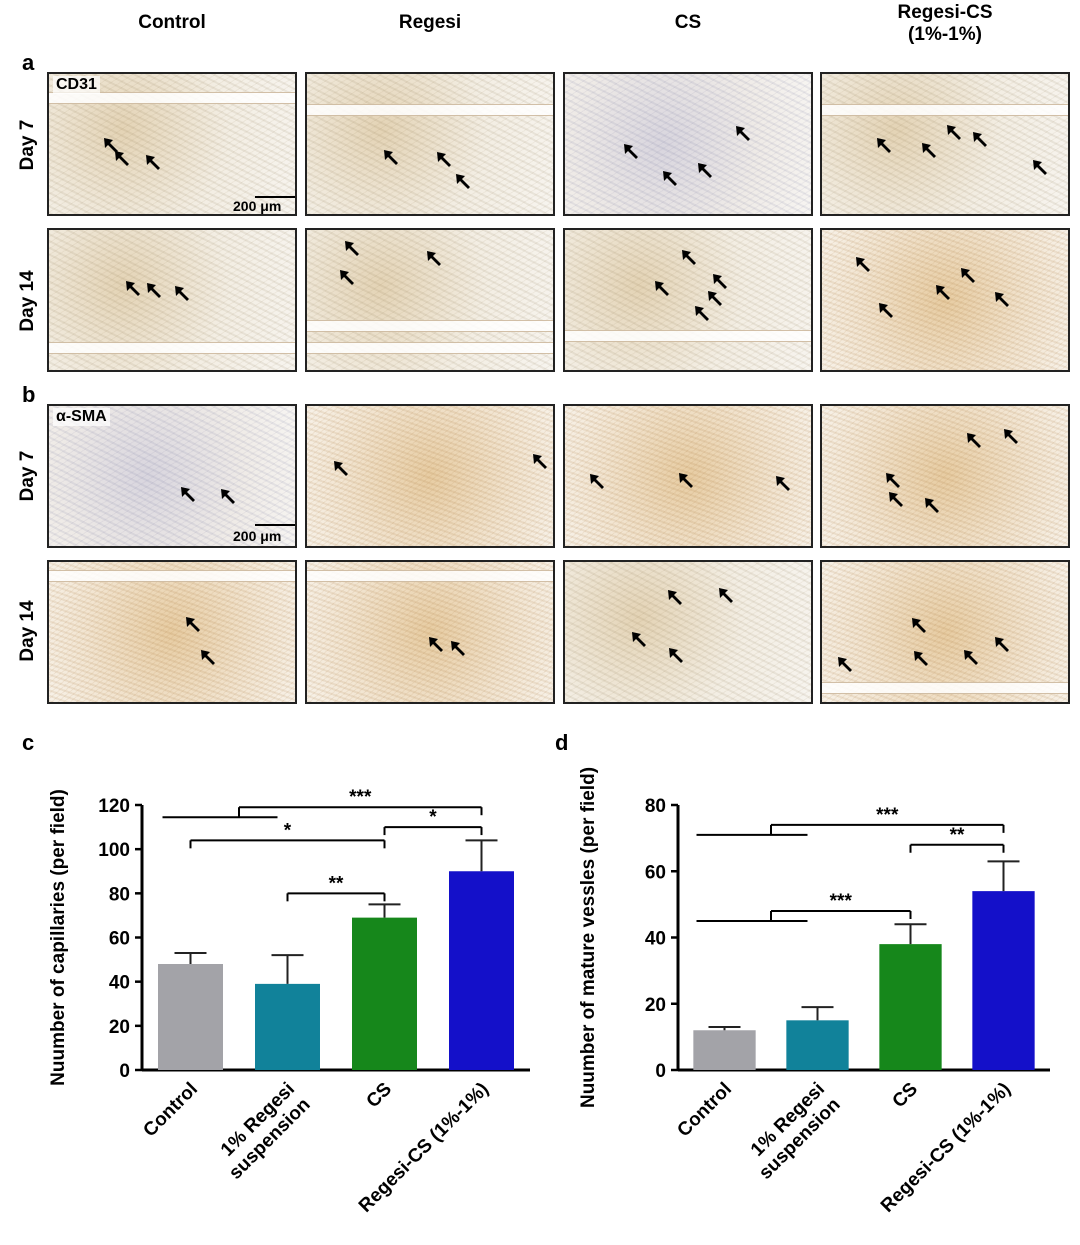 The height and width of the screenshot is (1245, 1080). Describe the element at coordinates (28, 62) in the screenshot. I see `panel-label-a: a` at that location.